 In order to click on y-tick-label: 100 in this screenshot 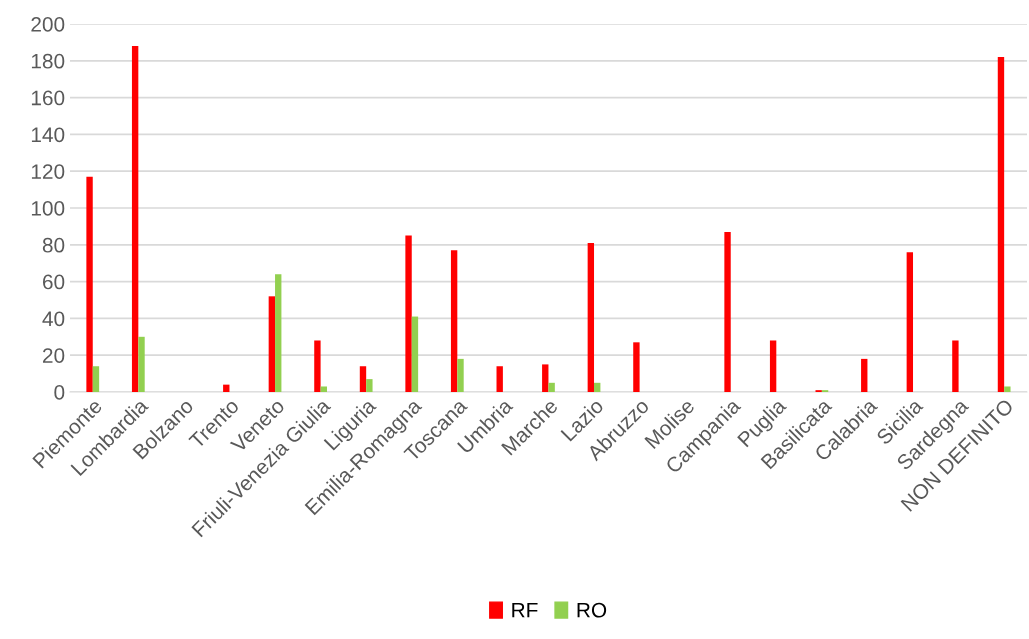, I will do `click(48, 208)`.